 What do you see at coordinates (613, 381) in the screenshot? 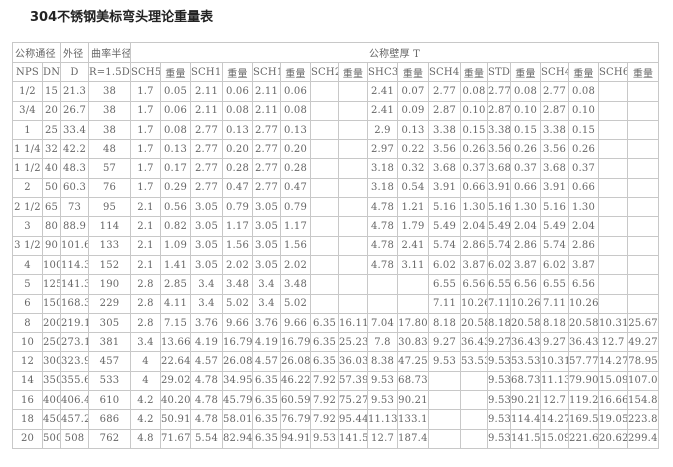
I see `table-cell: 15.09` at bounding box center [613, 381].